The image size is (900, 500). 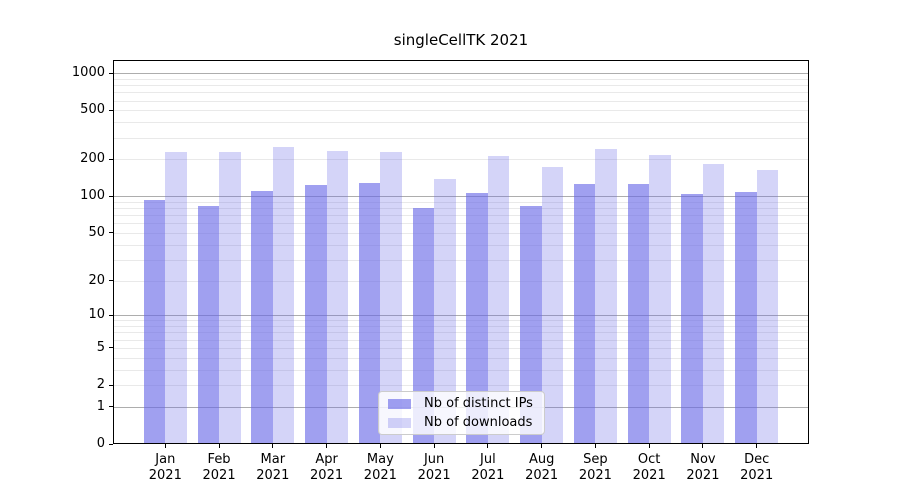 What do you see at coordinates (595, 467) in the screenshot?
I see `x-tick-label: Sep 2021` at bounding box center [595, 467].